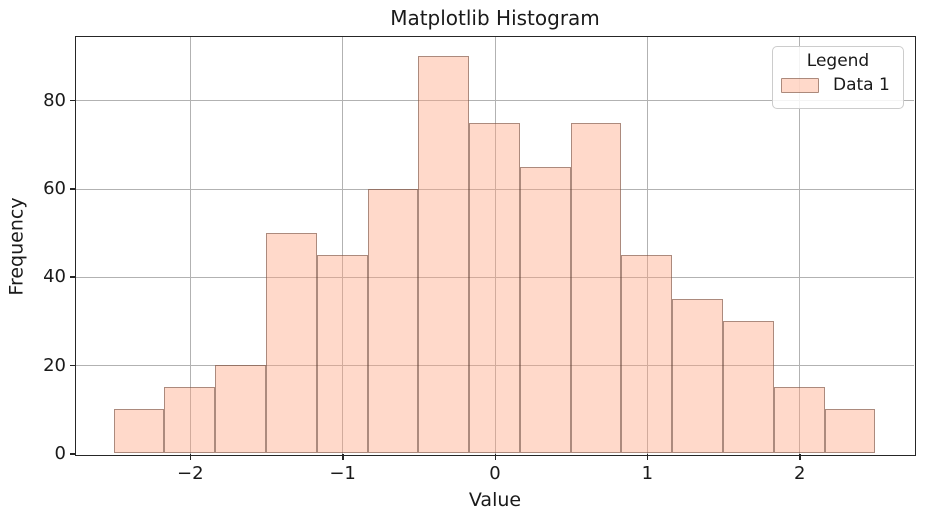  What do you see at coordinates (190, 473) in the screenshot?
I see `x-tick-label: −2` at bounding box center [190, 473].